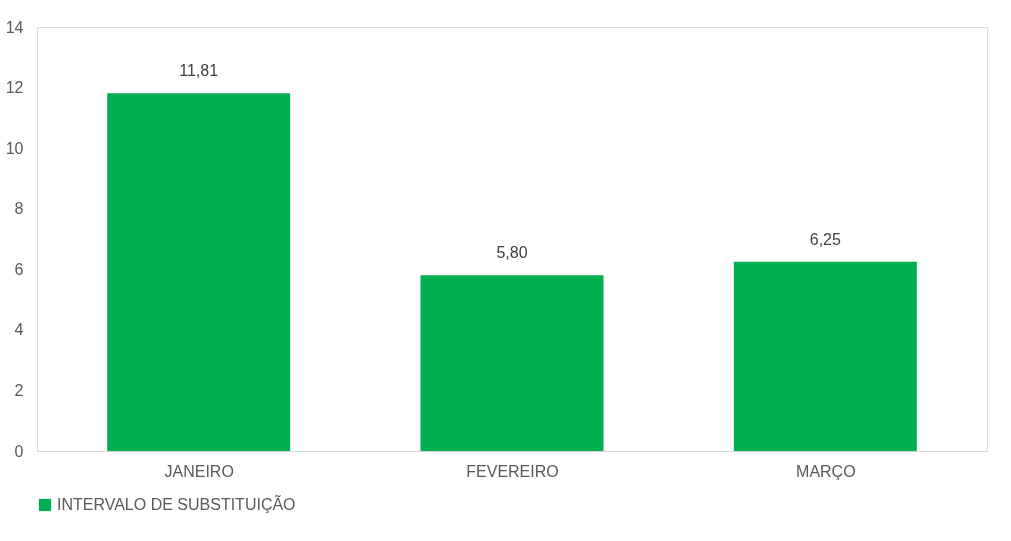 Image resolution: width=1011 pixels, height=541 pixels. I want to click on data-label: 6,25, so click(825, 239).